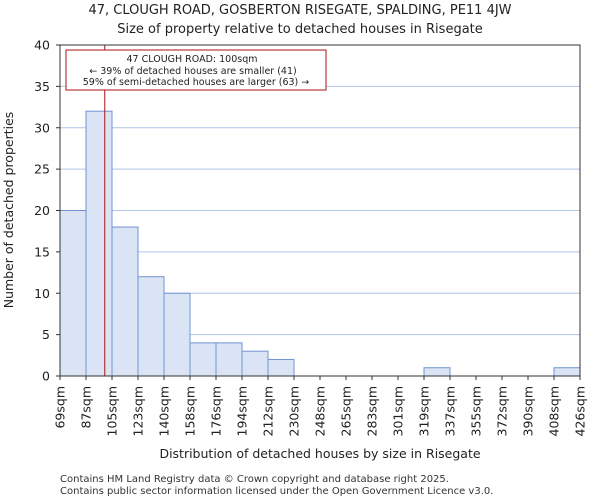  I want to click on annotation-line-1: 47 CLOUGH ROAD: 100sqm, so click(192, 59).